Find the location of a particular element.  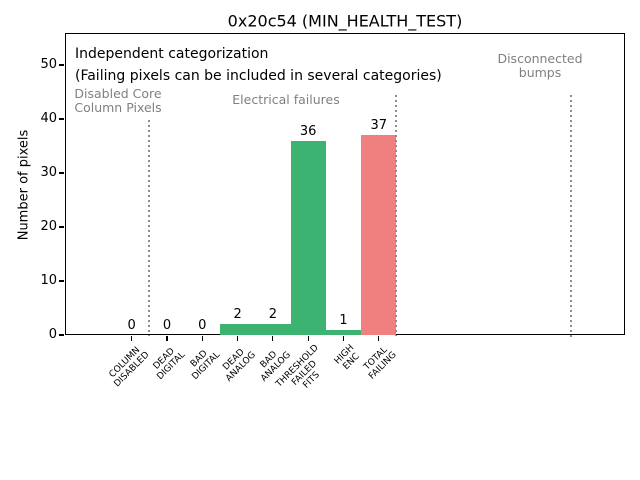

x-tick-label-6: HIGH ENC is located at coordinates (348, 358).